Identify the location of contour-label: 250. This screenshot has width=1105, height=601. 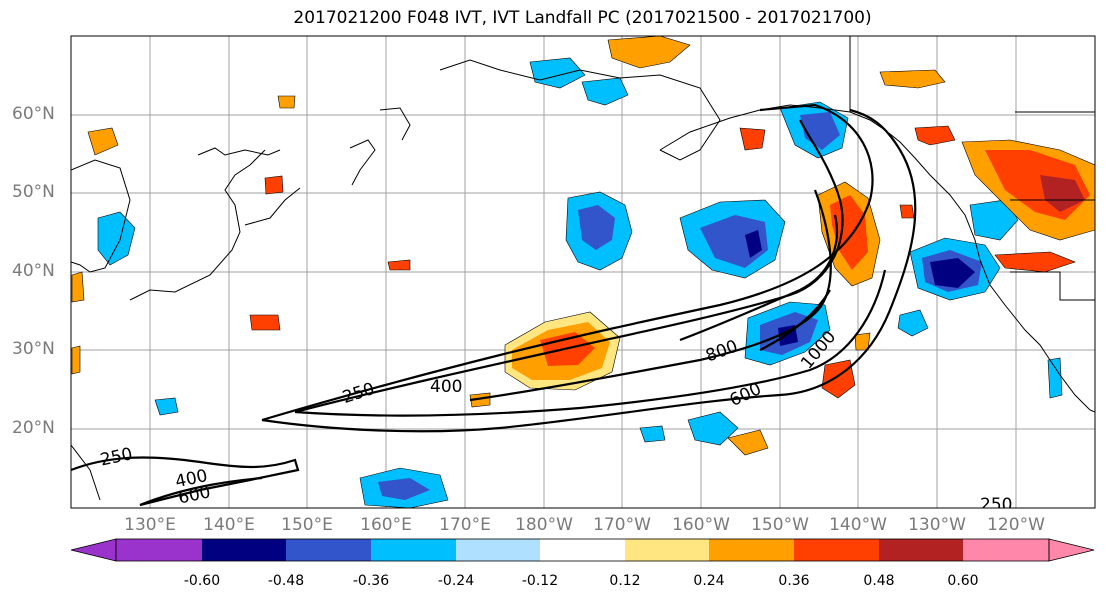
(996, 505).